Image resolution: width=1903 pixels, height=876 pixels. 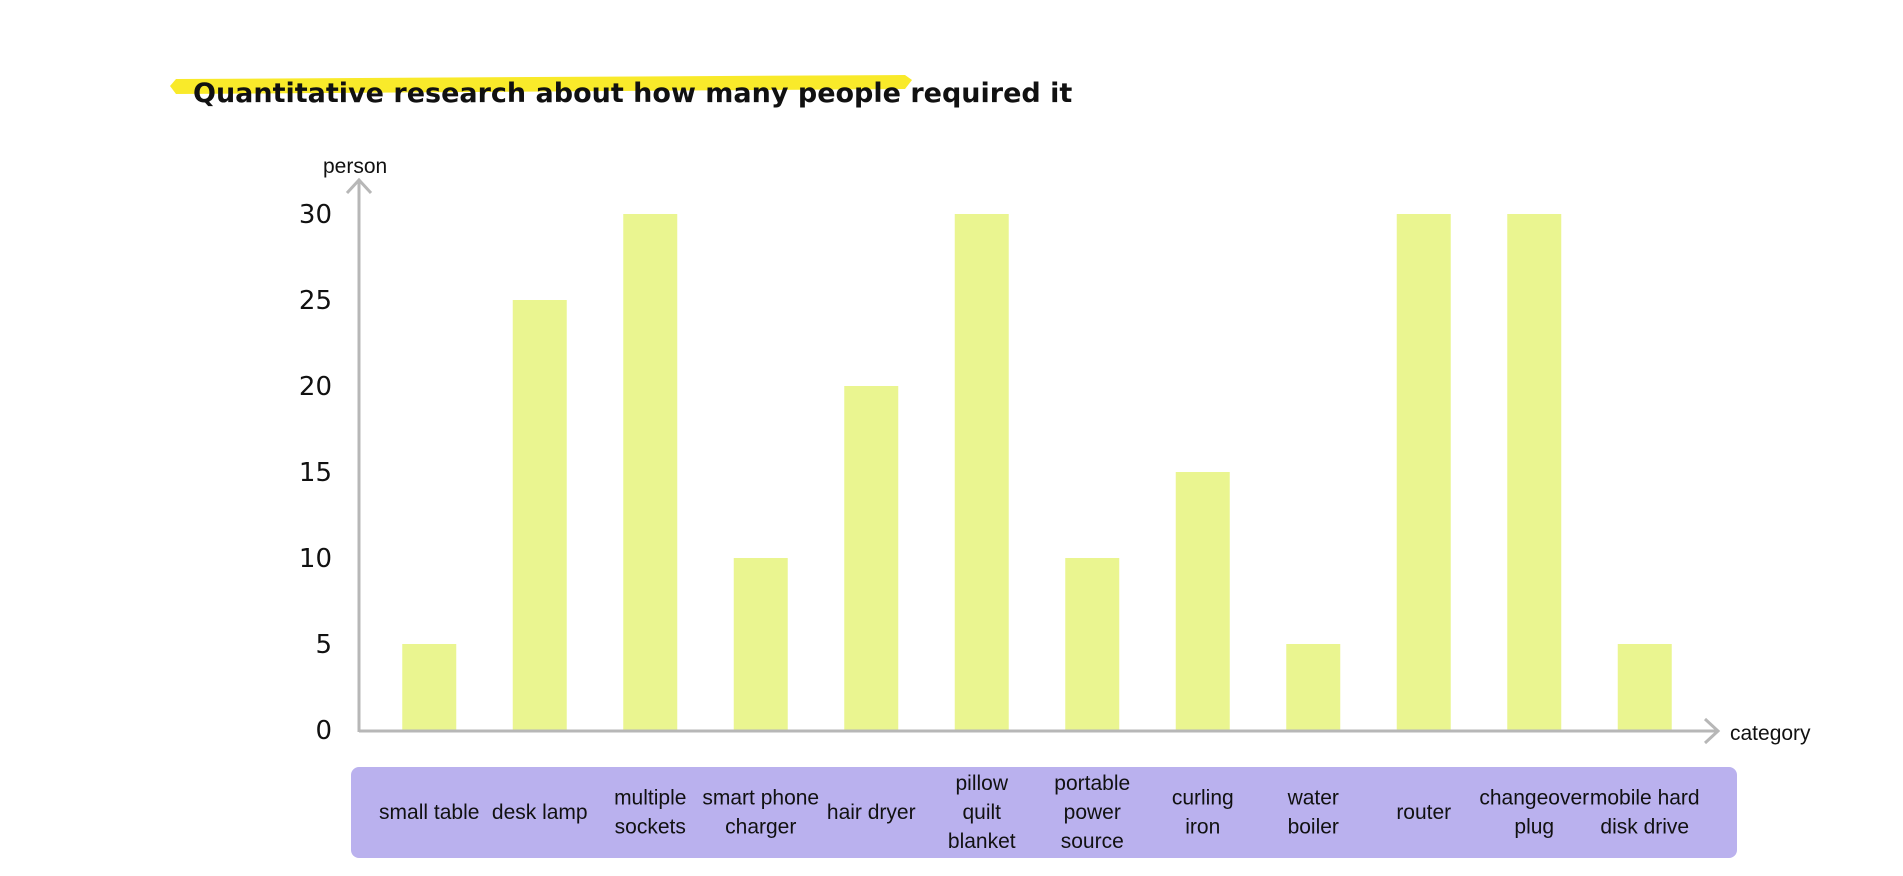 I want to click on x-category-label: desk lamp, so click(x=540, y=812).